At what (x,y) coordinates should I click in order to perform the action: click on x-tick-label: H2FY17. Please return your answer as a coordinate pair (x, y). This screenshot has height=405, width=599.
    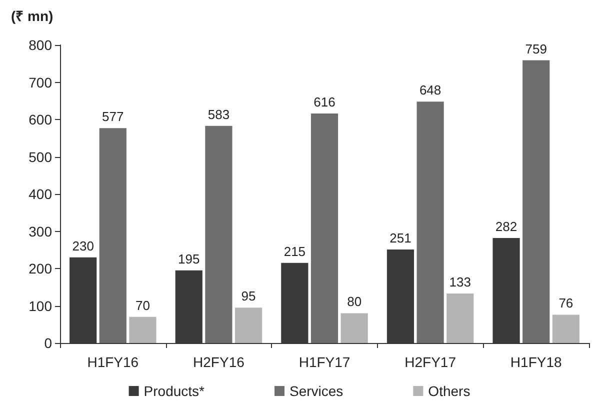
    Looking at the image, I should click on (430, 362).